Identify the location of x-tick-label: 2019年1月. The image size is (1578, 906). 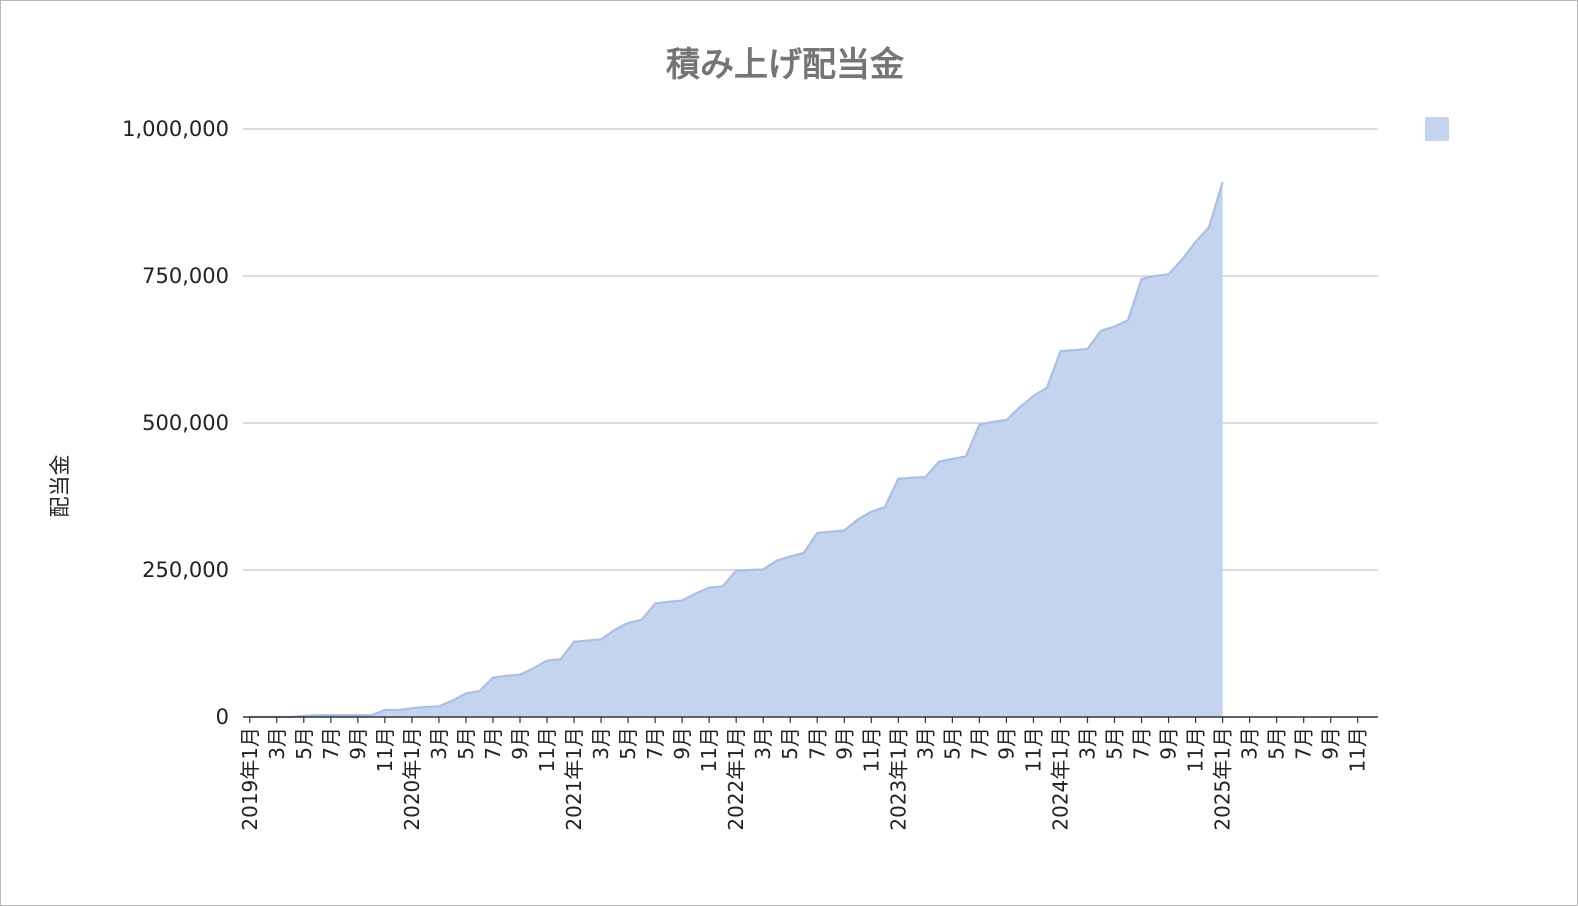
(250, 779).